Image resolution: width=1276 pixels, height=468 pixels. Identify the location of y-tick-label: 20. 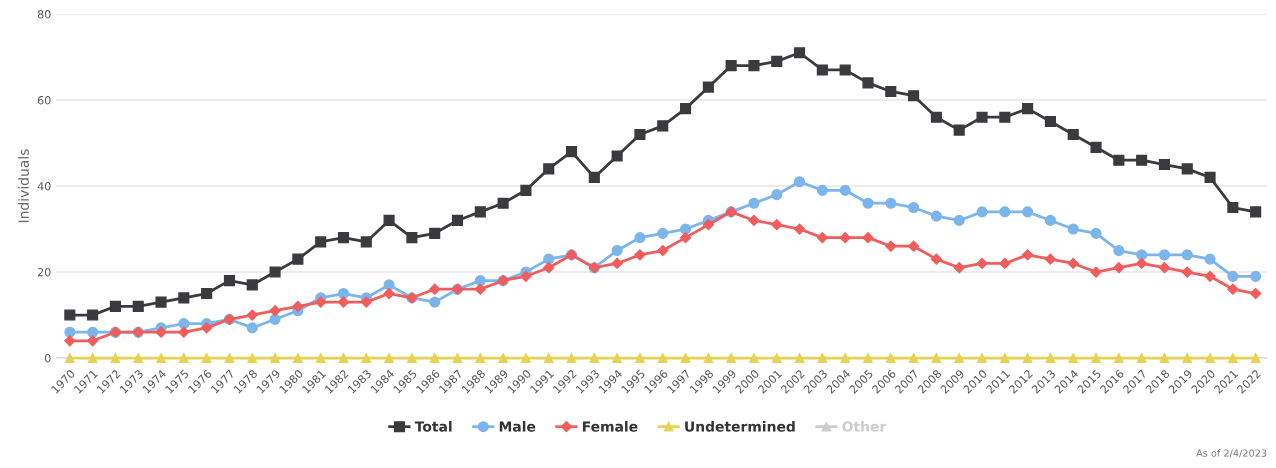
(44, 272).